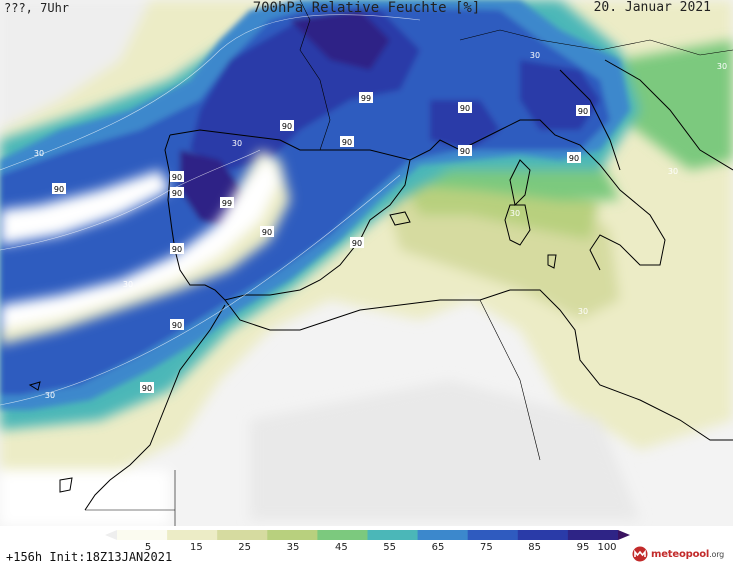  What do you see at coordinates (640, 554) in the screenshot?
I see `meteopool-logo-icon` at bounding box center [640, 554].